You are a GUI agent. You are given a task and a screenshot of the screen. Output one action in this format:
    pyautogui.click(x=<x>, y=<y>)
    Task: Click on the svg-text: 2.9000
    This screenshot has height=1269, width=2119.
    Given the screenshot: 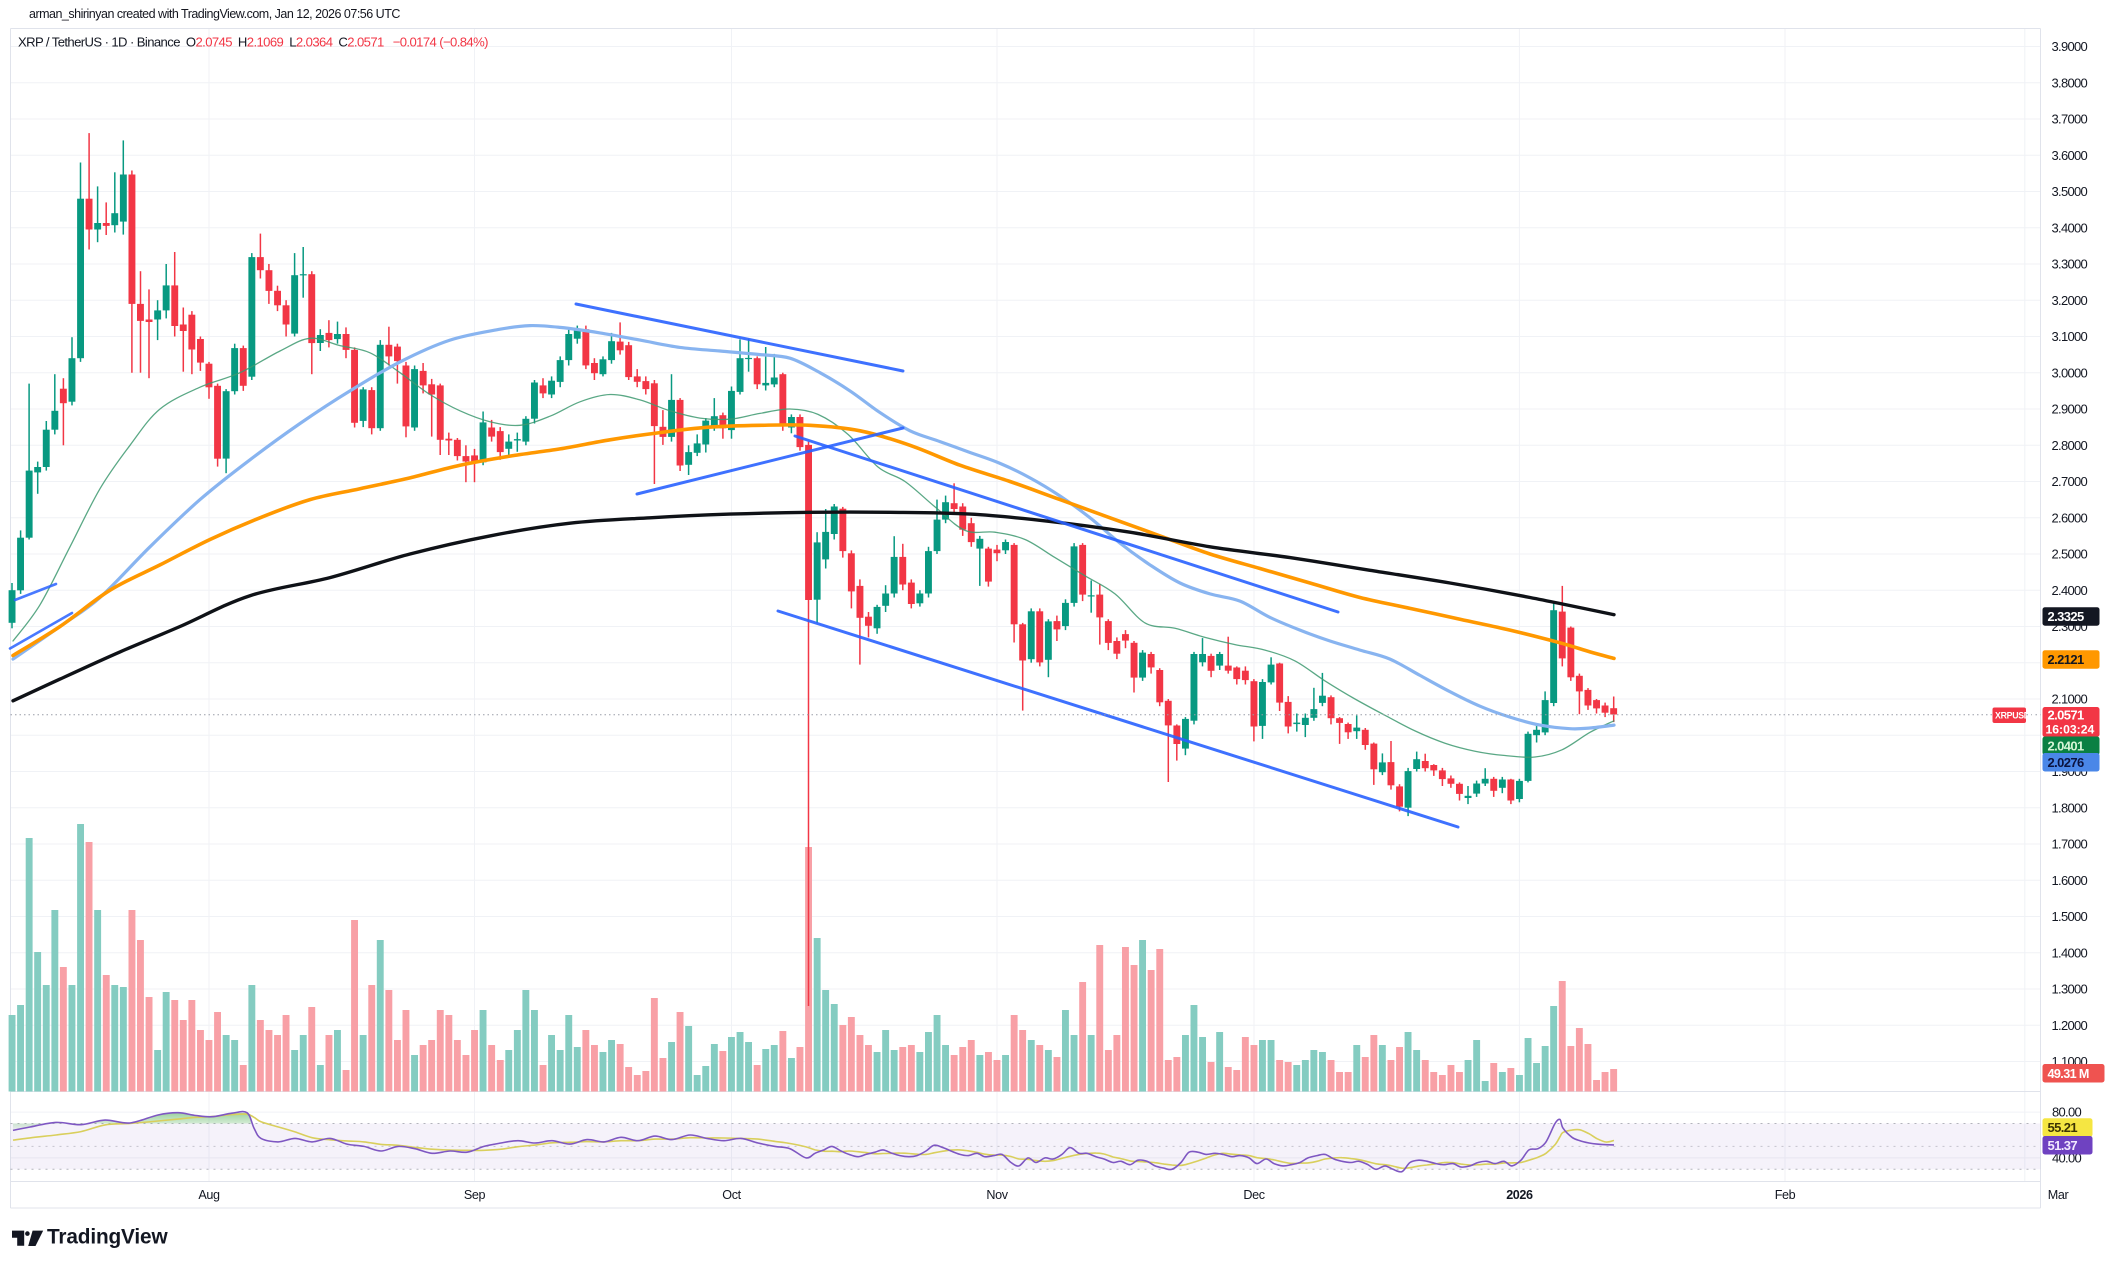 What is the action you would take?
    pyautogui.click(x=2070, y=409)
    